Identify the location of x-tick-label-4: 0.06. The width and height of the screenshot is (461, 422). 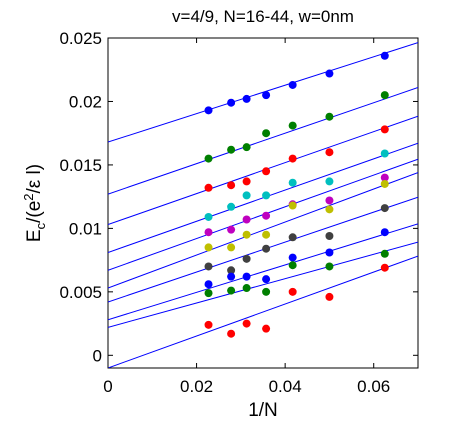
(373, 386).